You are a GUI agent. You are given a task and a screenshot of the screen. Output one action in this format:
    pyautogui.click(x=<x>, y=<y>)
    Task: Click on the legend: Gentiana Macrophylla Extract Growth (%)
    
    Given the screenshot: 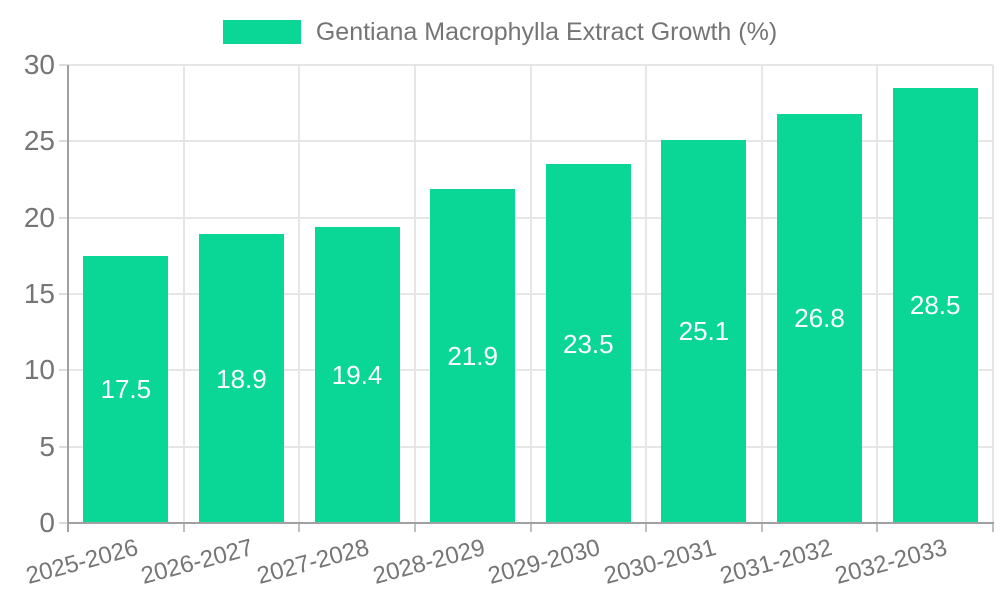 What is the action you would take?
    pyautogui.click(x=500, y=32)
    